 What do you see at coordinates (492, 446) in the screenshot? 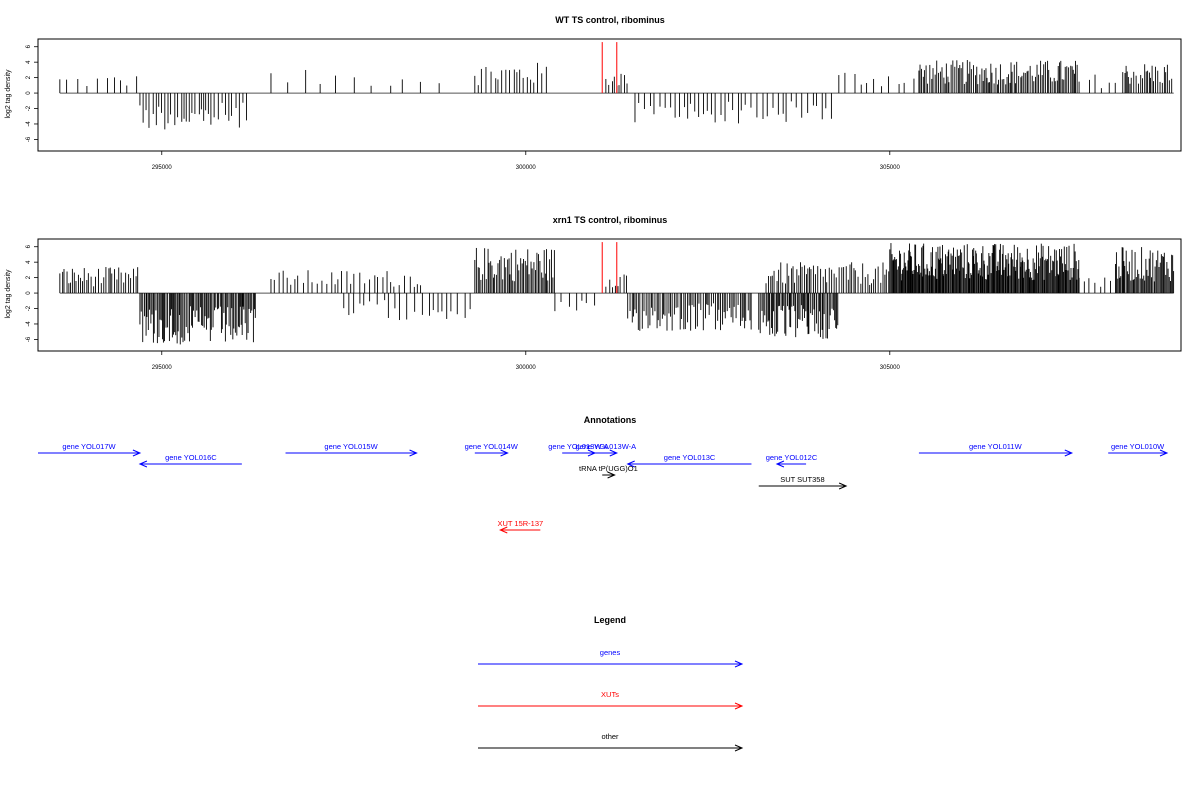
I see `annotation-label: gene YOL014W` at bounding box center [492, 446].